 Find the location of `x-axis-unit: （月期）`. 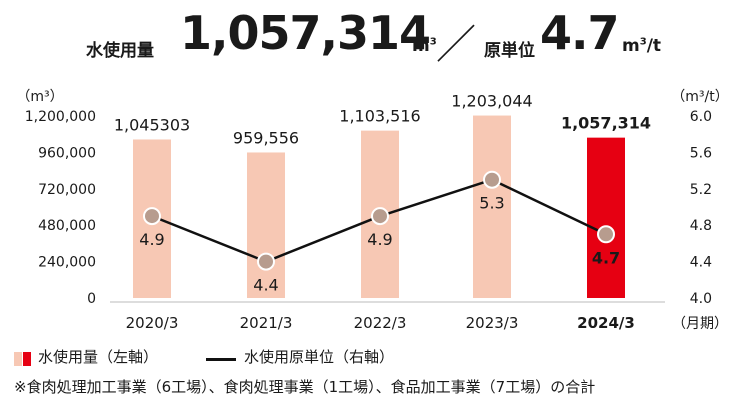

x-axis-unit: （月期） is located at coordinates (700, 324).